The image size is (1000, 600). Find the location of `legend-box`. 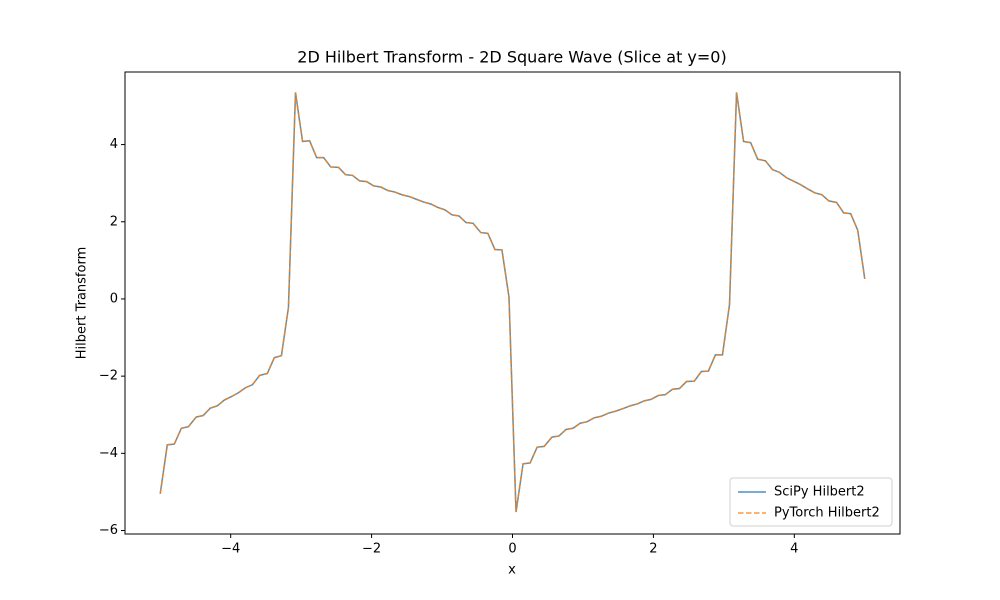

legend-box is located at coordinates (811, 502).